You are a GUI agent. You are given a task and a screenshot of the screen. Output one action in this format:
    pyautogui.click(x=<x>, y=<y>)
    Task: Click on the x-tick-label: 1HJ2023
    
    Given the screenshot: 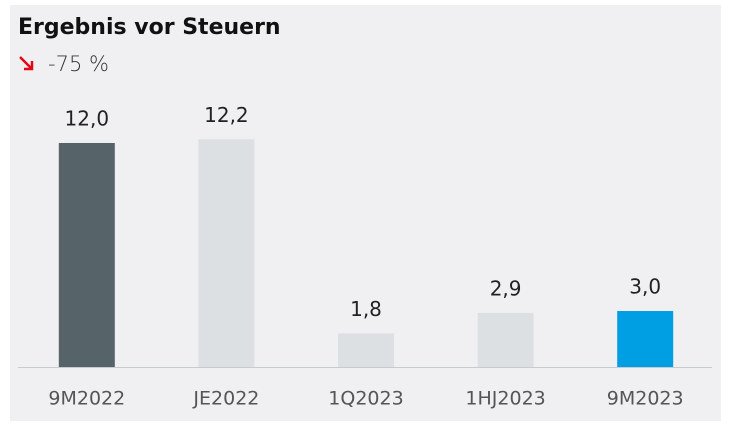 What is the action you would take?
    pyautogui.click(x=505, y=399)
    